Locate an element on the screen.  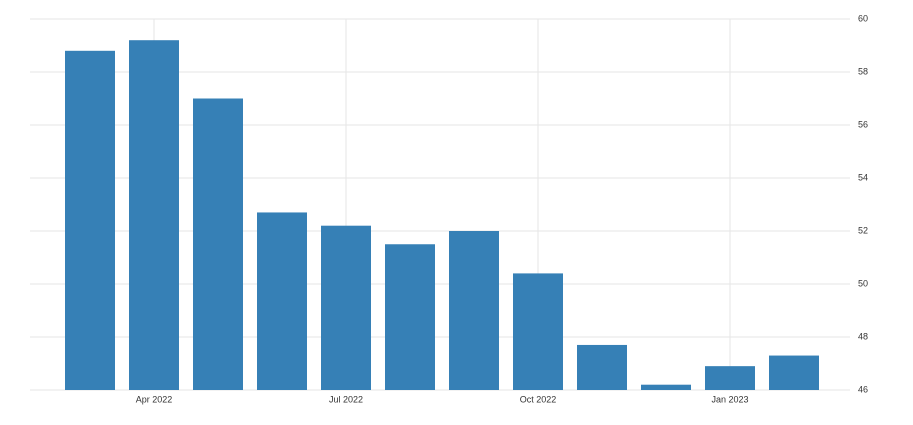
y-tick-label: 52 is located at coordinates (863, 230).